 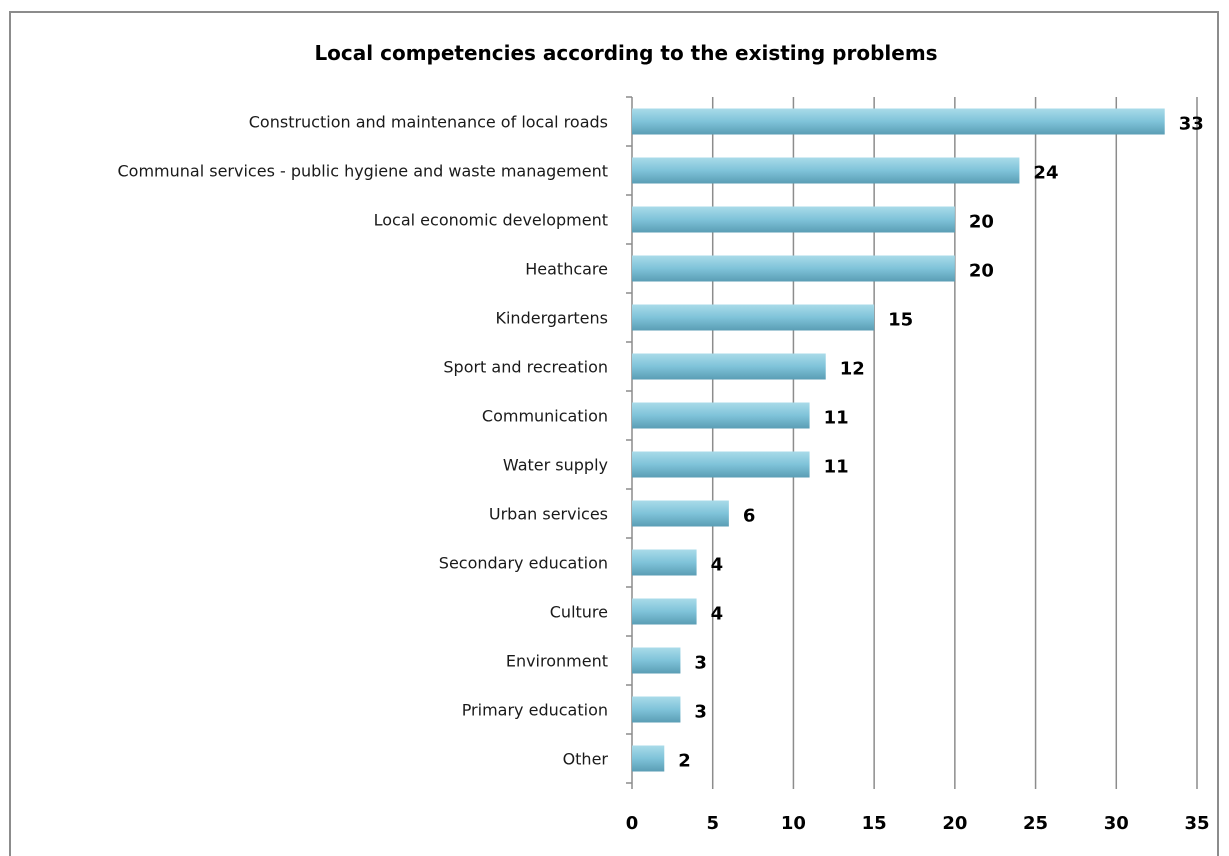 I want to click on category-label: Local economic development, so click(x=491, y=220).